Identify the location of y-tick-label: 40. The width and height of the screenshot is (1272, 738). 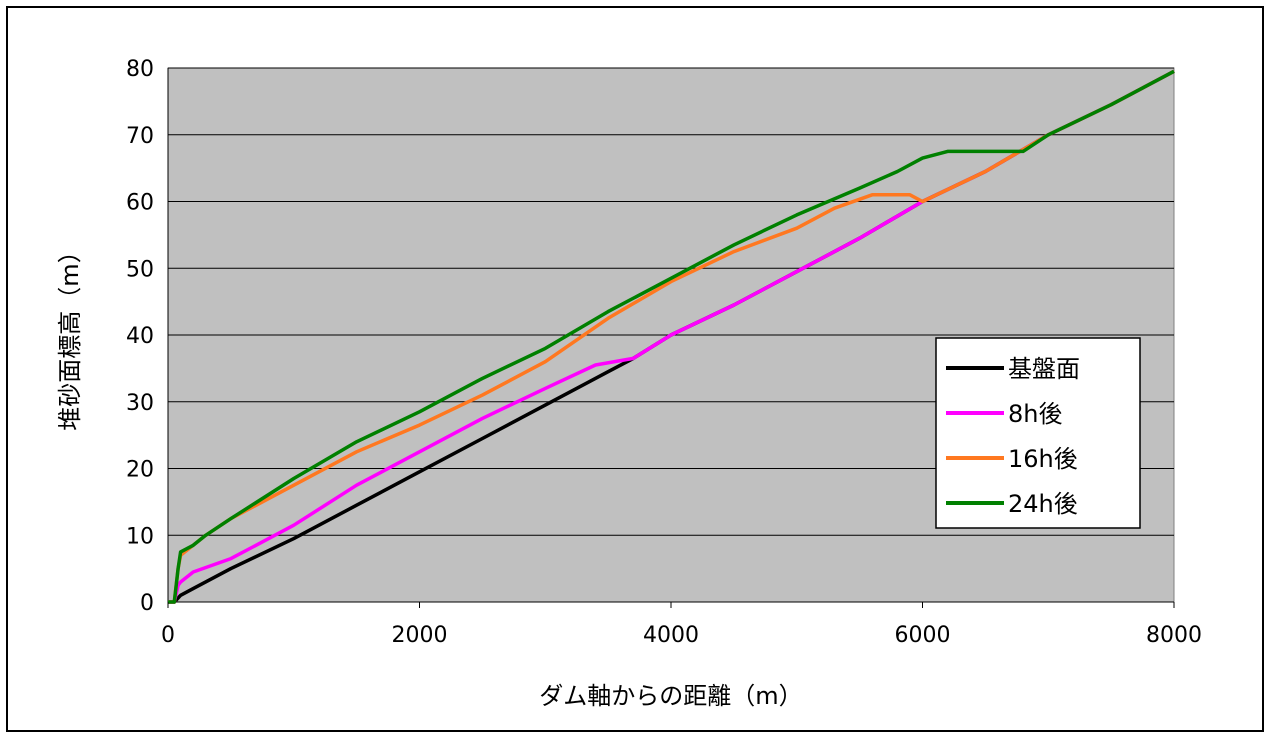
(140, 336).